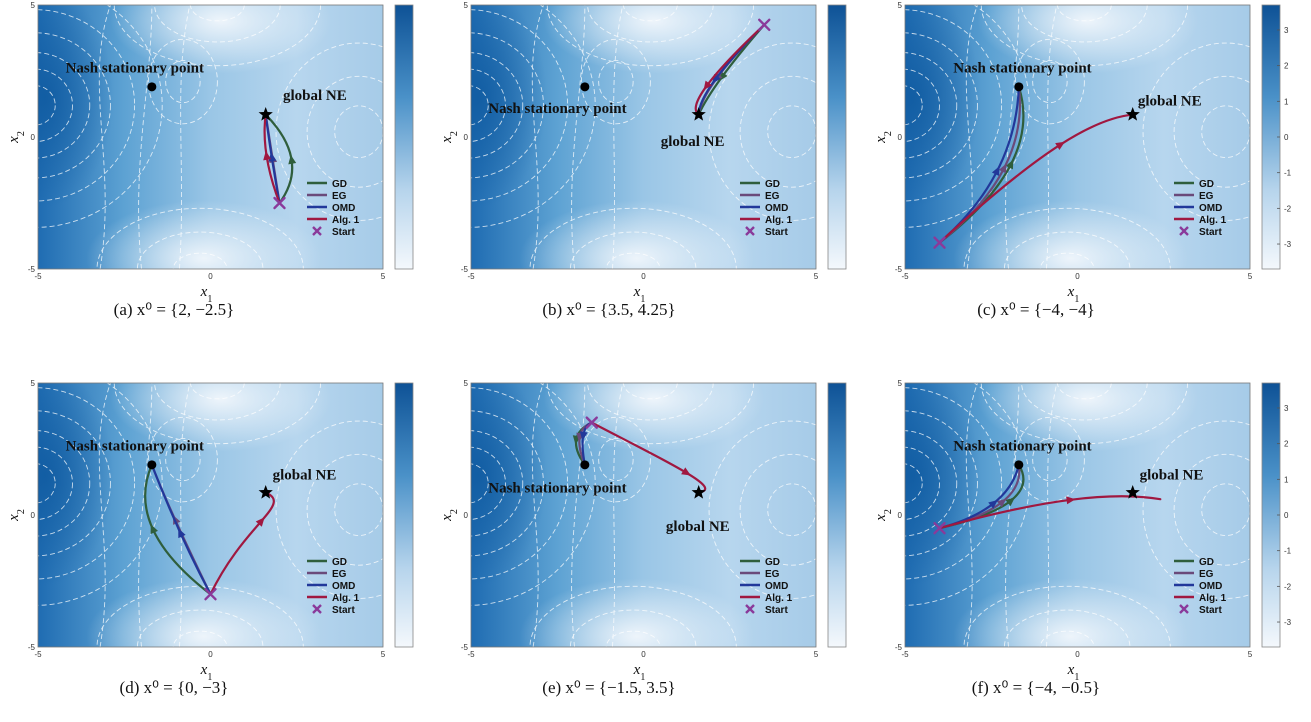 This screenshot has height=722, width=1311. What do you see at coordinates (174, 687) in the screenshot?
I see `panel-caption: (d) x⁰ = {0, −3}` at bounding box center [174, 687].